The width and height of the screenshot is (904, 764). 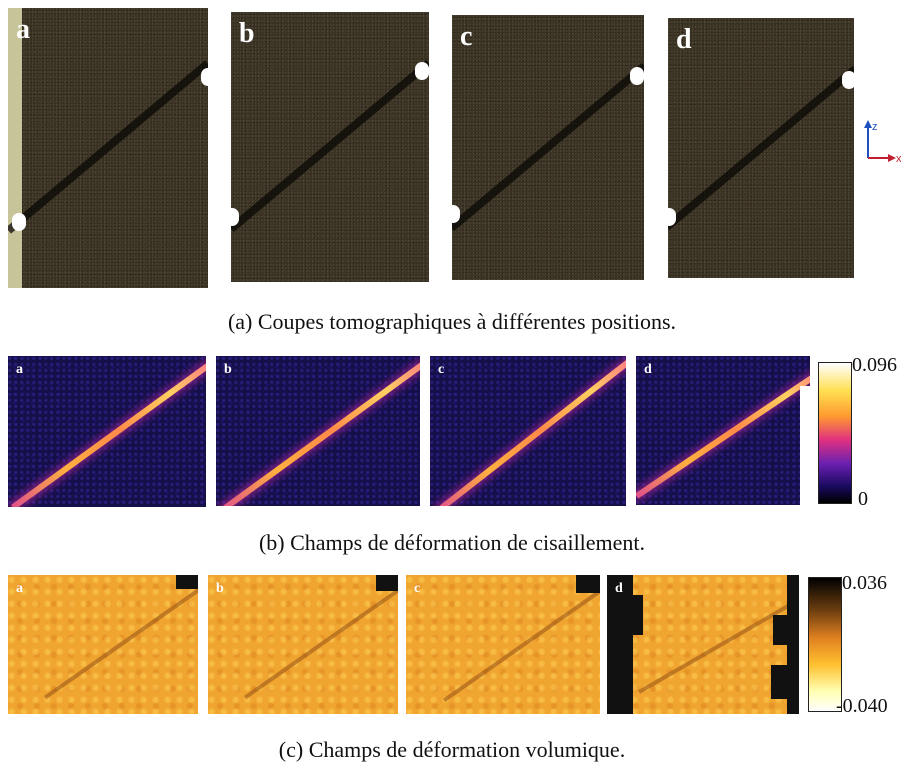 I want to click on volumetric-colorbar-min: -0.040, so click(x=862, y=706).